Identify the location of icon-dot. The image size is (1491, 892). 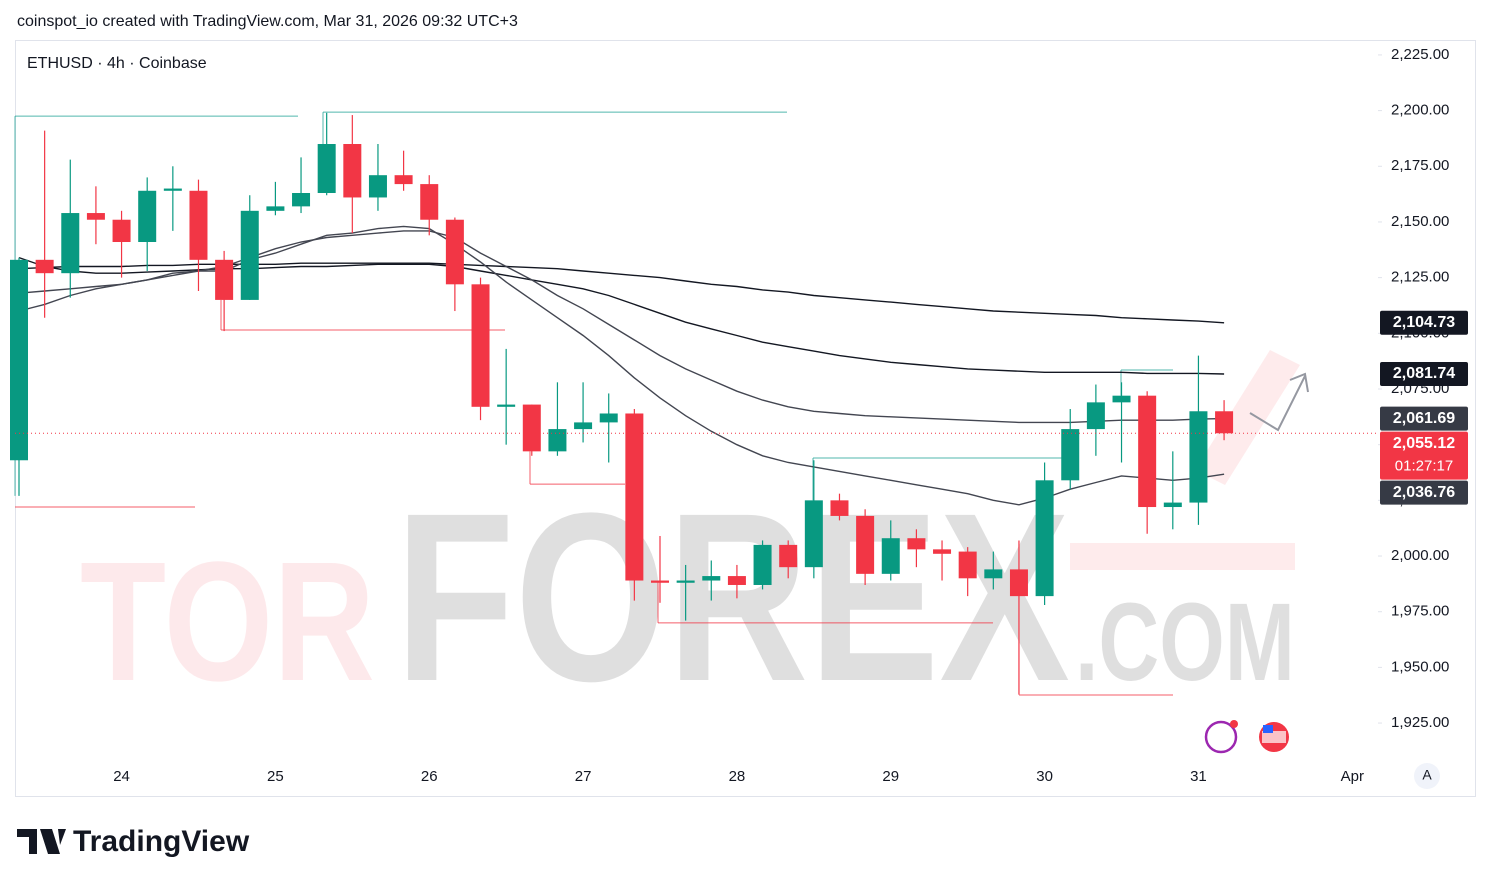
(1234, 724).